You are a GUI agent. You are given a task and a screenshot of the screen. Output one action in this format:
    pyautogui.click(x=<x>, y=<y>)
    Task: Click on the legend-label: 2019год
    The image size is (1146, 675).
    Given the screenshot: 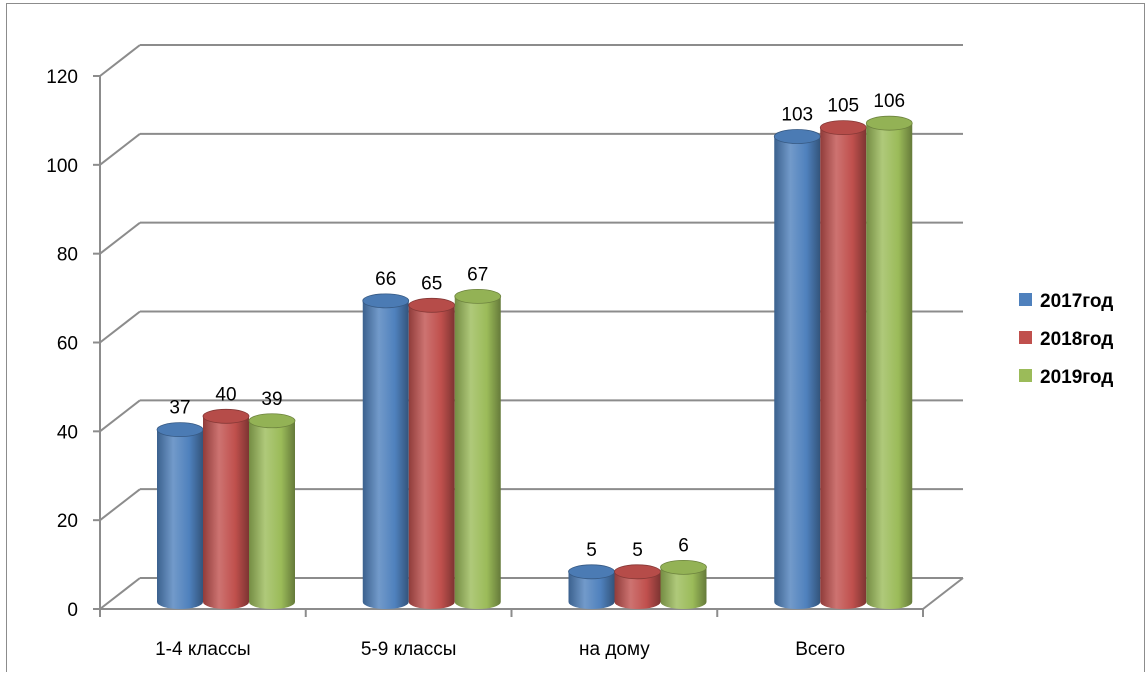 What is the action you would take?
    pyautogui.click(x=1076, y=377)
    